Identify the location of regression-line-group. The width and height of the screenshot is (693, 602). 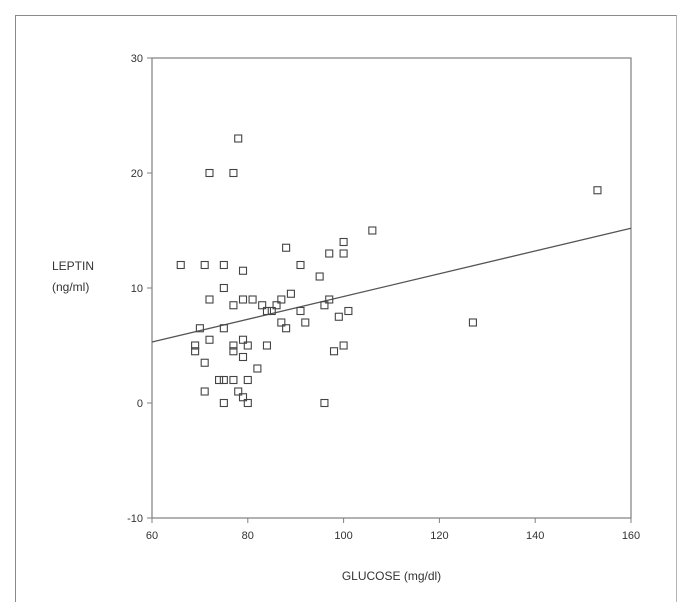
(391, 285).